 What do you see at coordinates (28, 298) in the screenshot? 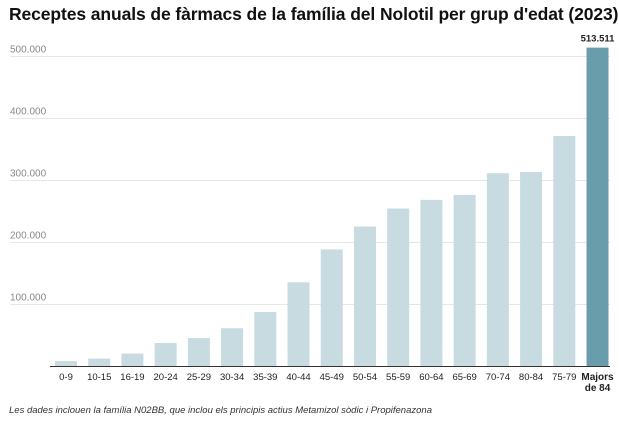
I see `y-tick-label: 100.000` at bounding box center [28, 298].